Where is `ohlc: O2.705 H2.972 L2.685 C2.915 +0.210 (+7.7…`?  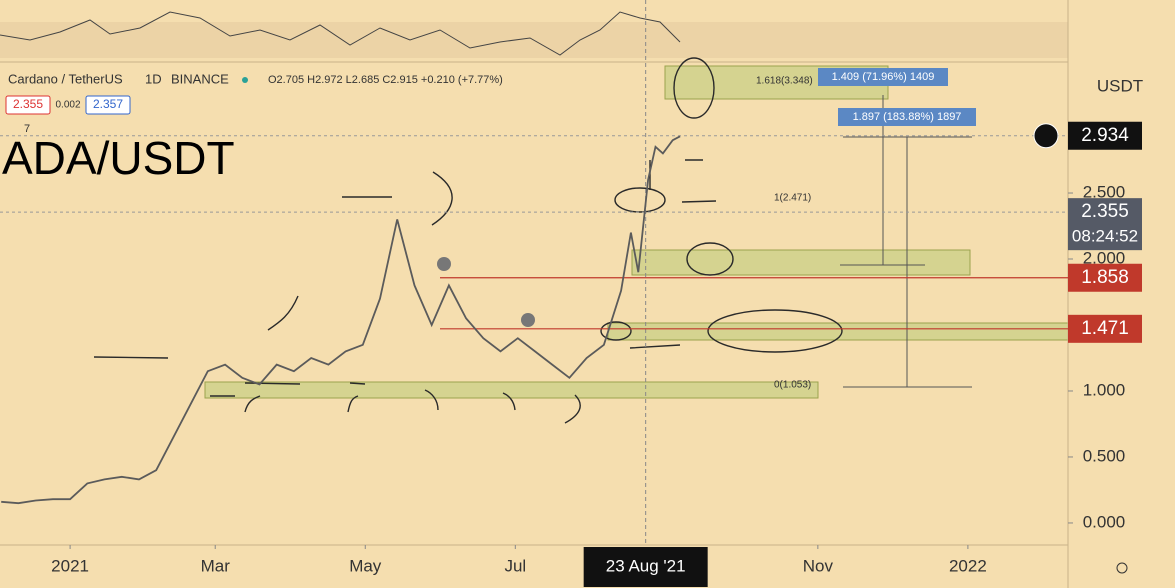
ohlc: O2.705 H2.972 L2.685 C2.915 +0.210 (+7.7… is located at coordinates (385, 80).